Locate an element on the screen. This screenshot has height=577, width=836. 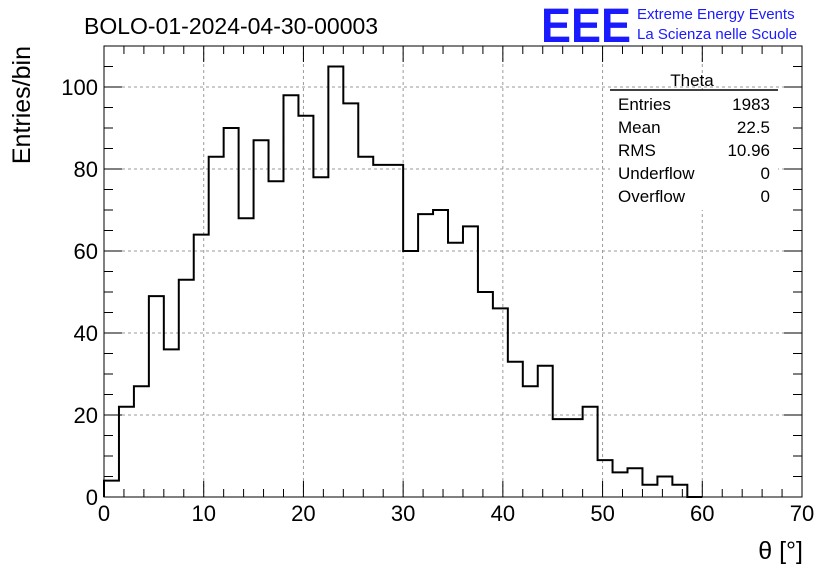
stats-row-label: Underflow is located at coordinates (656, 173).